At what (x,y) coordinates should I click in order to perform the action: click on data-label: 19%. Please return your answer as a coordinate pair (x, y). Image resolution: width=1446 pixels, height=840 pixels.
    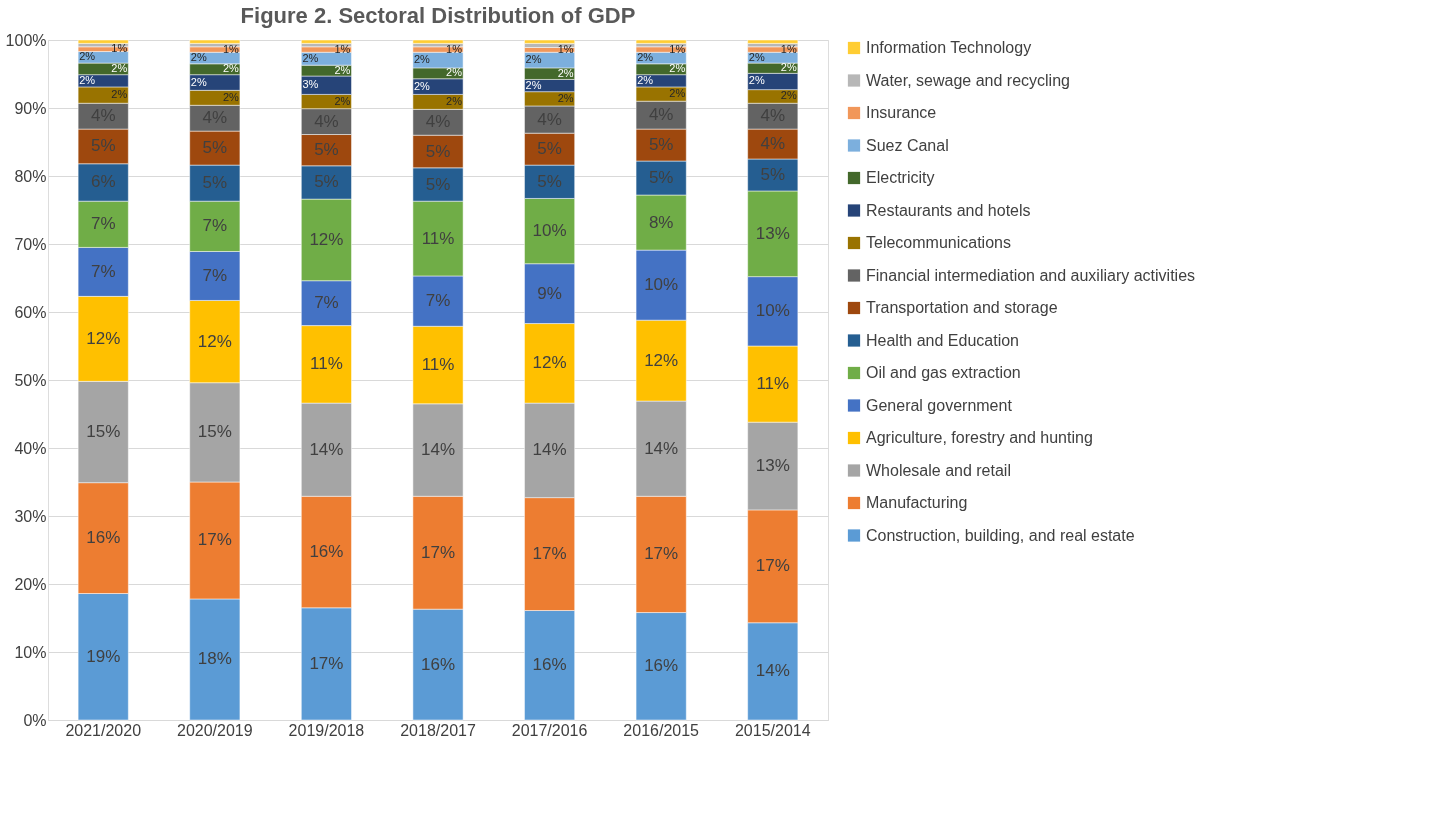
    Looking at the image, I should click on (103, 656).